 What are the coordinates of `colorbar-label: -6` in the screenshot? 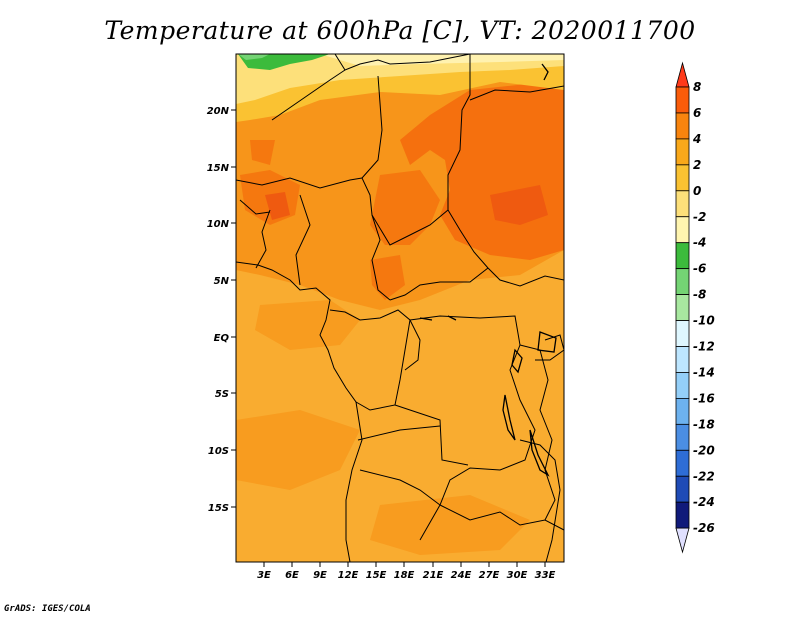 It's located at (699, 269).